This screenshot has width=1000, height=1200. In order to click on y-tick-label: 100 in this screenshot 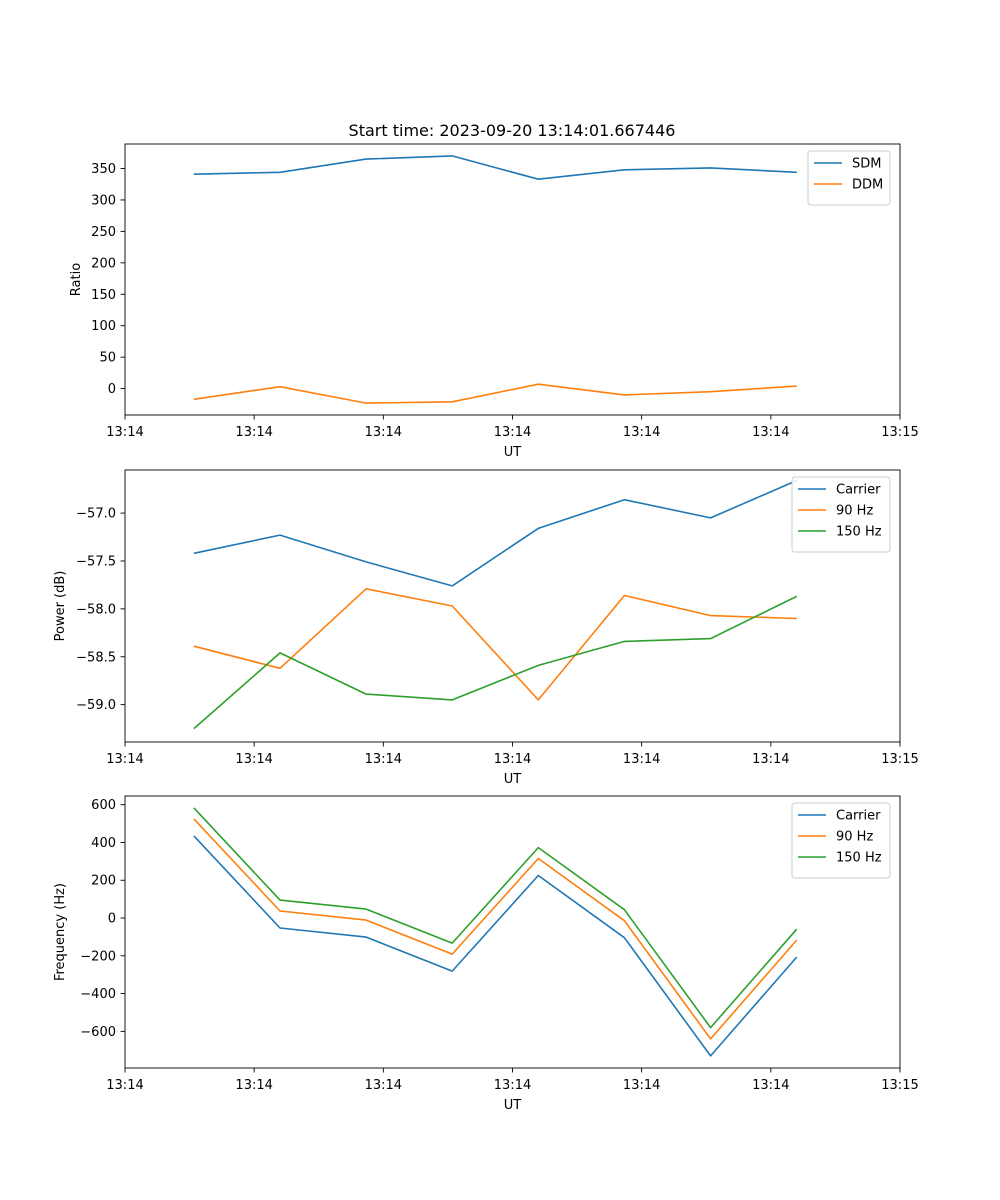, I will do `click(103, 326)`.